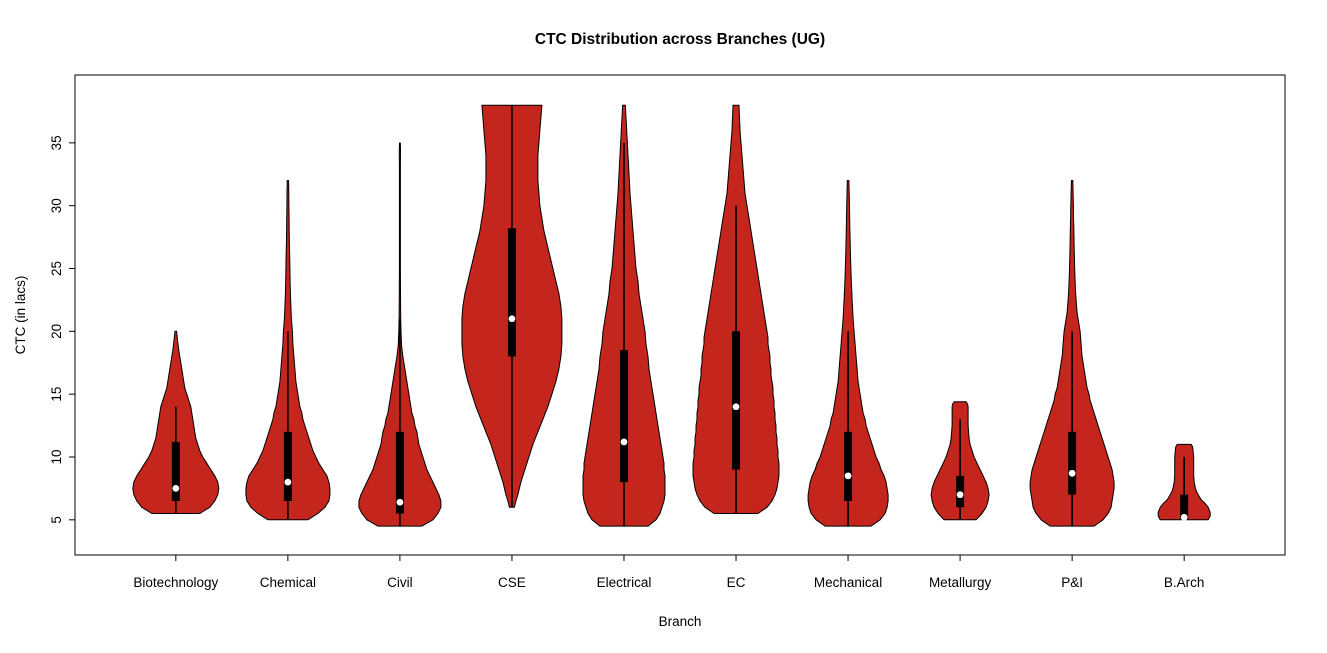  I want to click on iqr-box-civil, so click(399, 472).